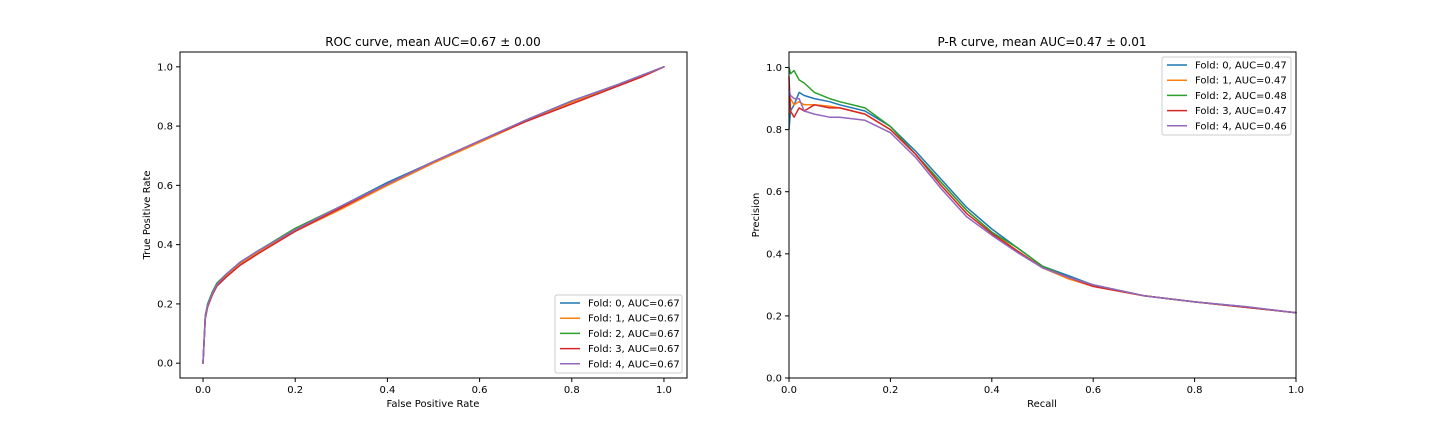 The image size is (1440, 432). I want to click on roc-y-tick-label: 0.4, so click(165, 245).